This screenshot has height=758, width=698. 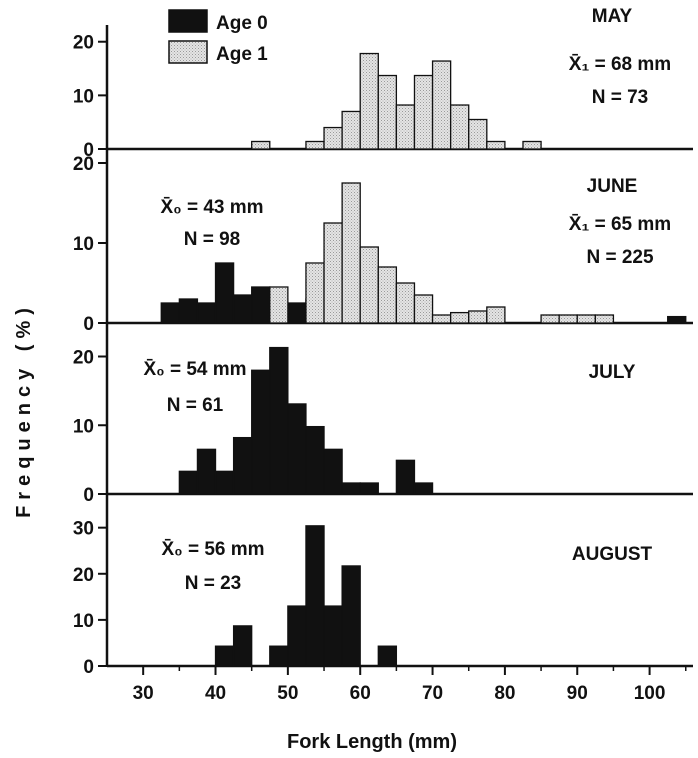 I want to click on n-label: N = 61, so click(x=195, y=405).